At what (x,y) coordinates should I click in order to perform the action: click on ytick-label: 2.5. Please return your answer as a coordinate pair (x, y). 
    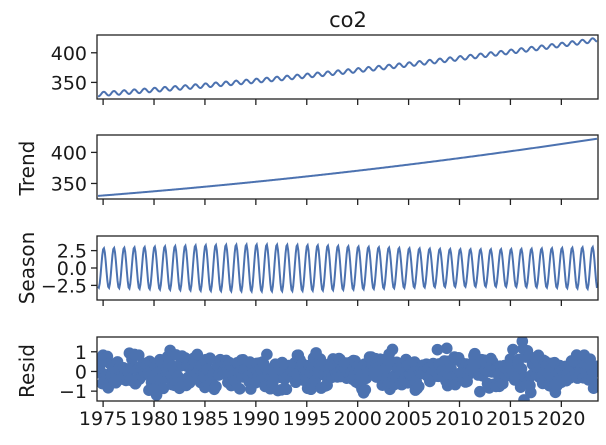
    Looking at the image, I should click on (72, 252).